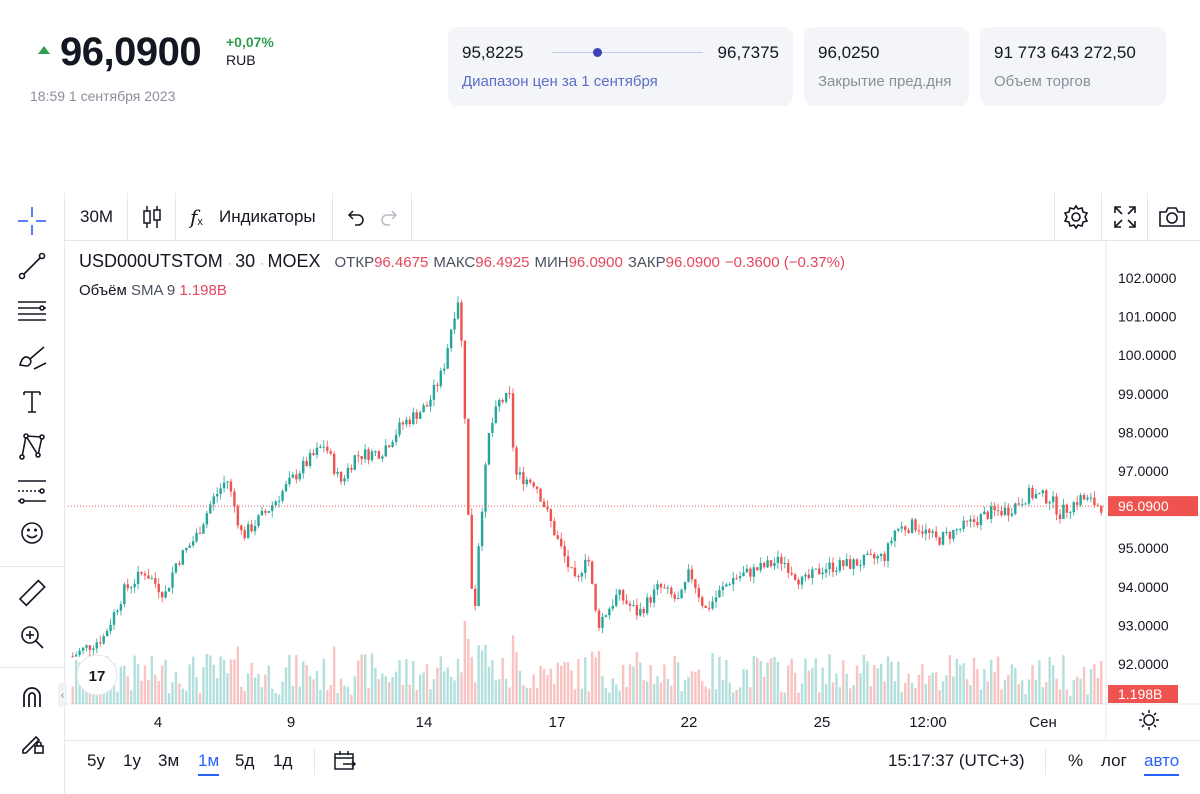 The height and width of the screenshot is (794, 1200). Describe the element at coordinates (283, 760) in the screenshot. I see `range-1d-button: 1д` at that location.